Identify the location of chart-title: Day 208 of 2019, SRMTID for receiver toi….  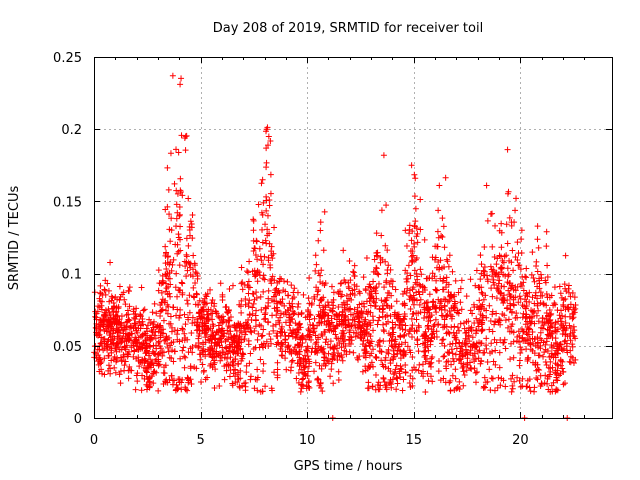
(348, 28).